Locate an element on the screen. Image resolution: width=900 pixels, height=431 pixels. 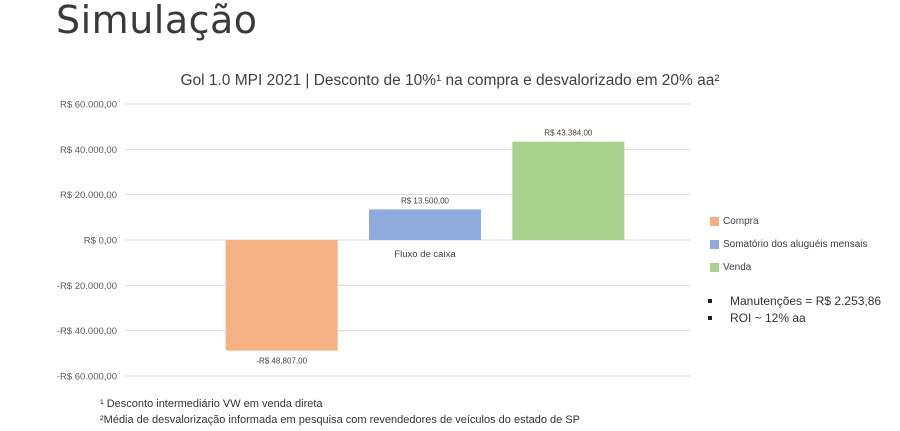
legend-item-compra: Compra is located at coordinates (789, 221).